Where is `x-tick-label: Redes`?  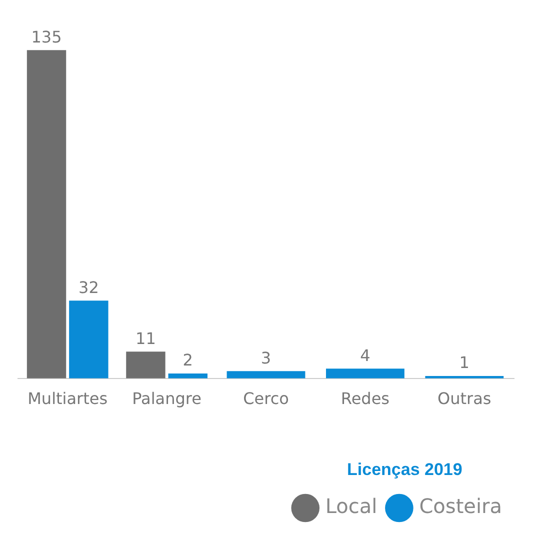 x-tick-label: Redes is located at coordinates (365, 398).